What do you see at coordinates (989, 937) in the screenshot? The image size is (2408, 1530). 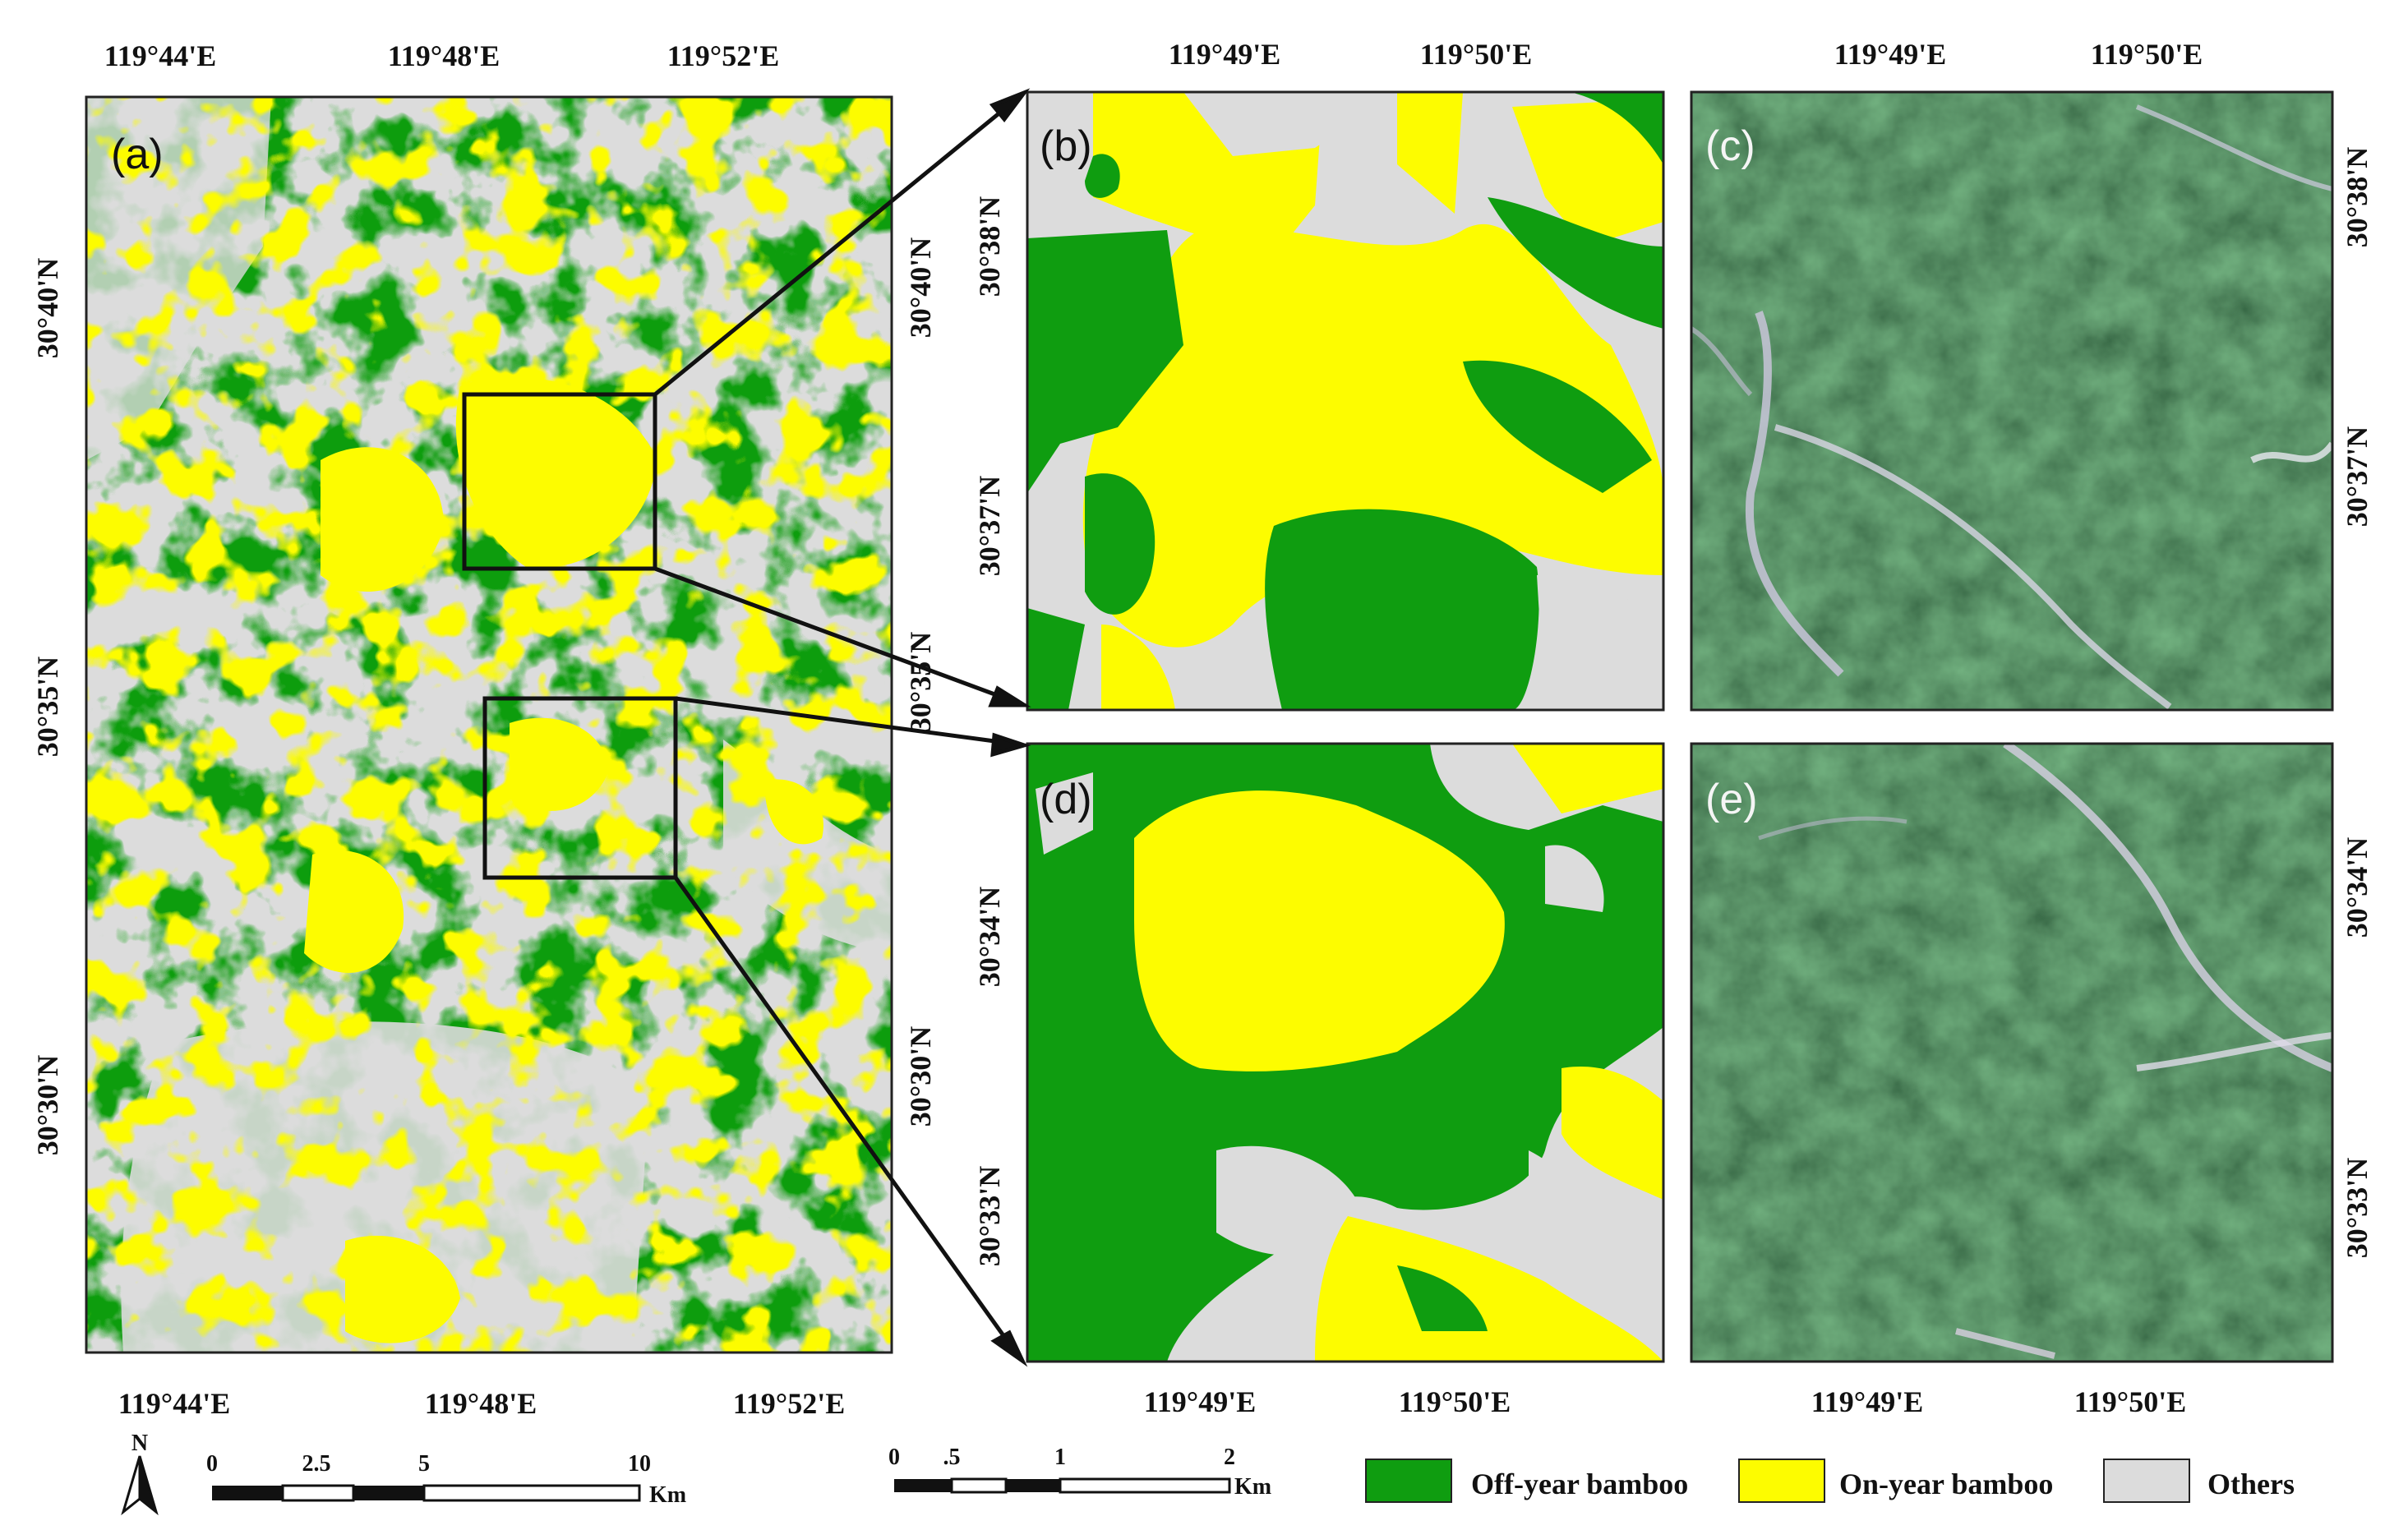 I see `d-left-tick-1: 30°34'N` at bounding box center [989, 937].